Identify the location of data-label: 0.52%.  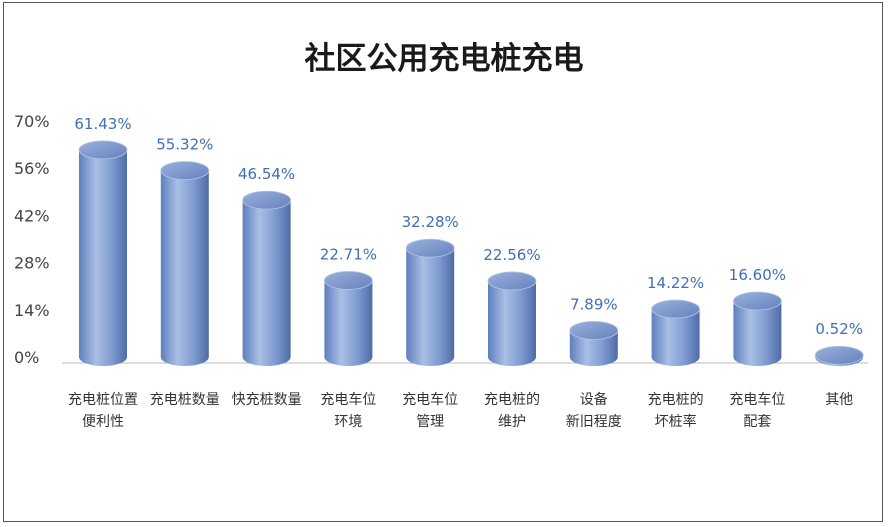
(839, 329).